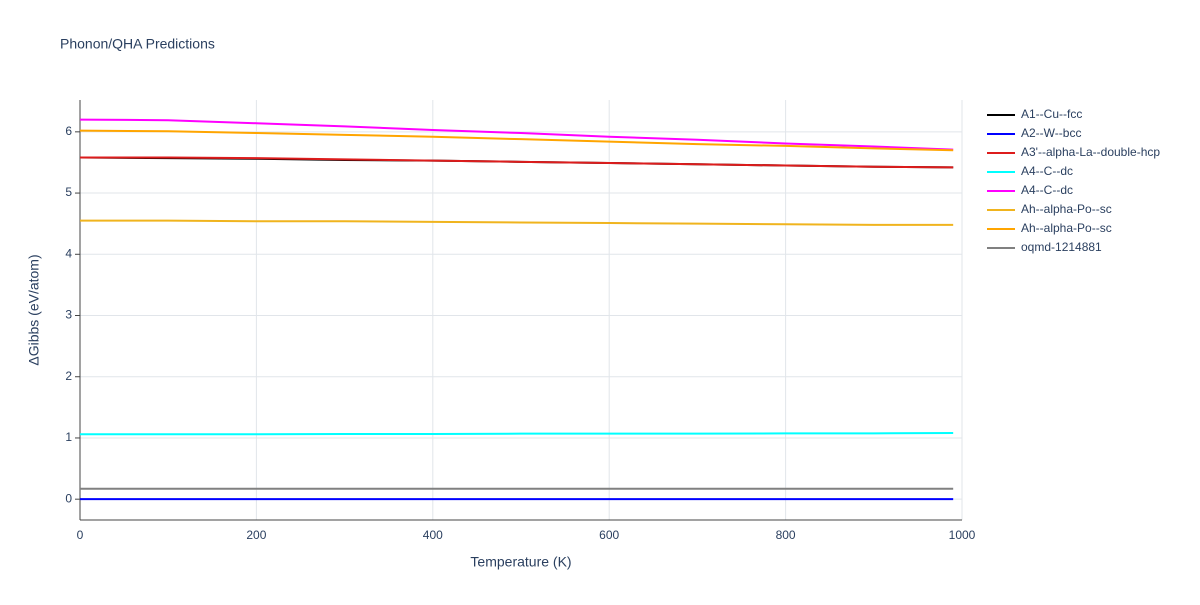  Describe the element at coordinates (1061, 247) in the screenshot. I see `legend-label: oqmd-1214881` at that location.